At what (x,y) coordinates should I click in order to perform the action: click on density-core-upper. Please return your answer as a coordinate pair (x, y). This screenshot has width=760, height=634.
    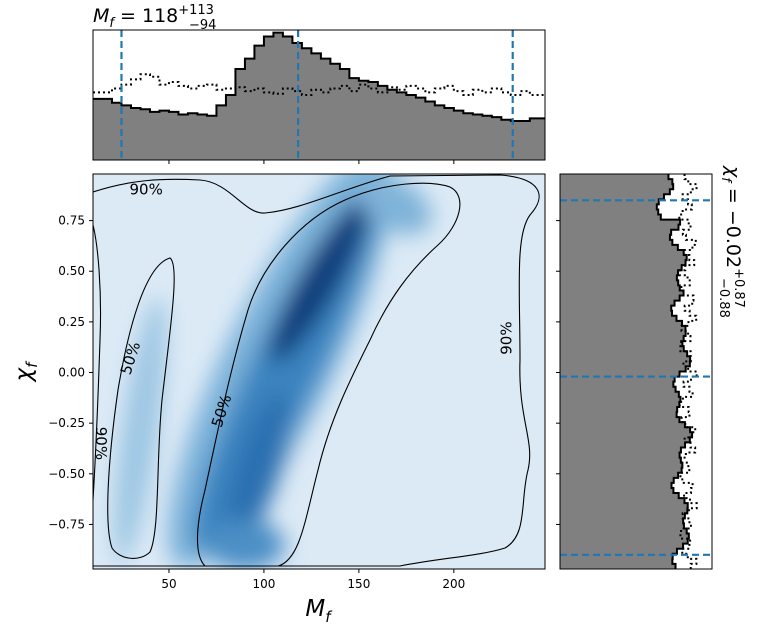
    Looking at the image, I should click on (320, 280).